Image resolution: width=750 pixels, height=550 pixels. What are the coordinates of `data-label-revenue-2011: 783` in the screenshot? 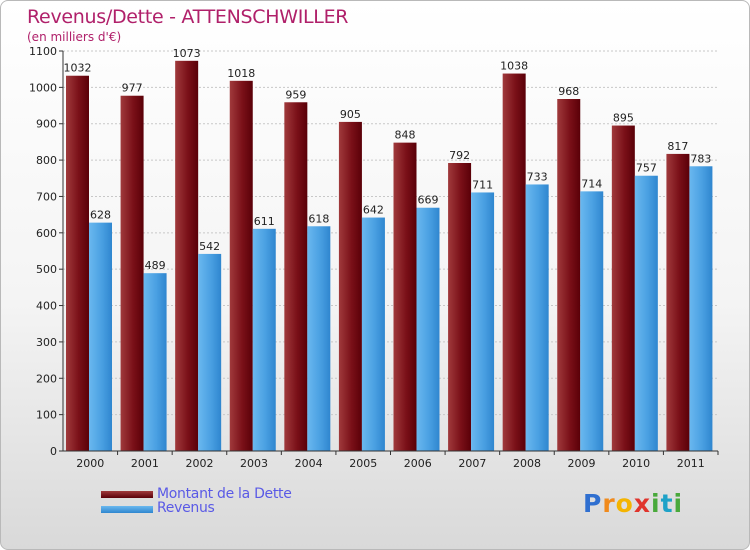 It's located at (700, 158).